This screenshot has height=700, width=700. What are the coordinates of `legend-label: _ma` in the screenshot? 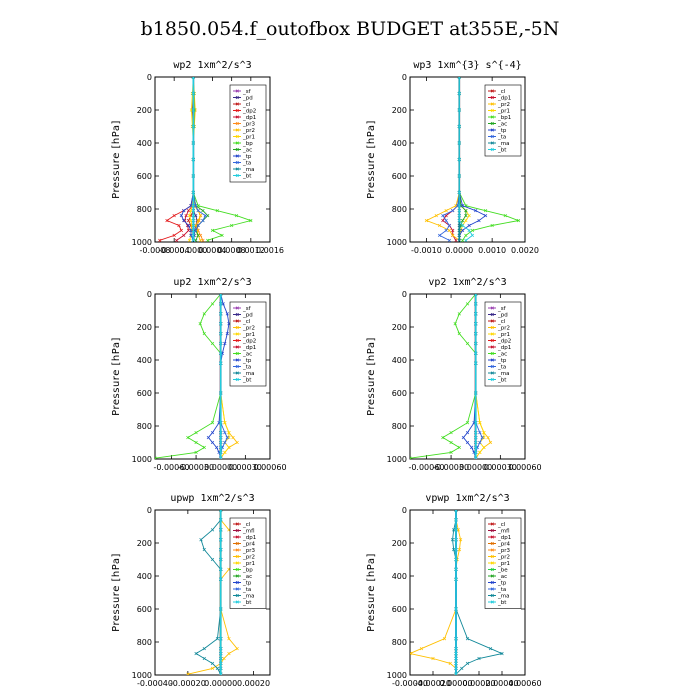 It's located at (503, 144).